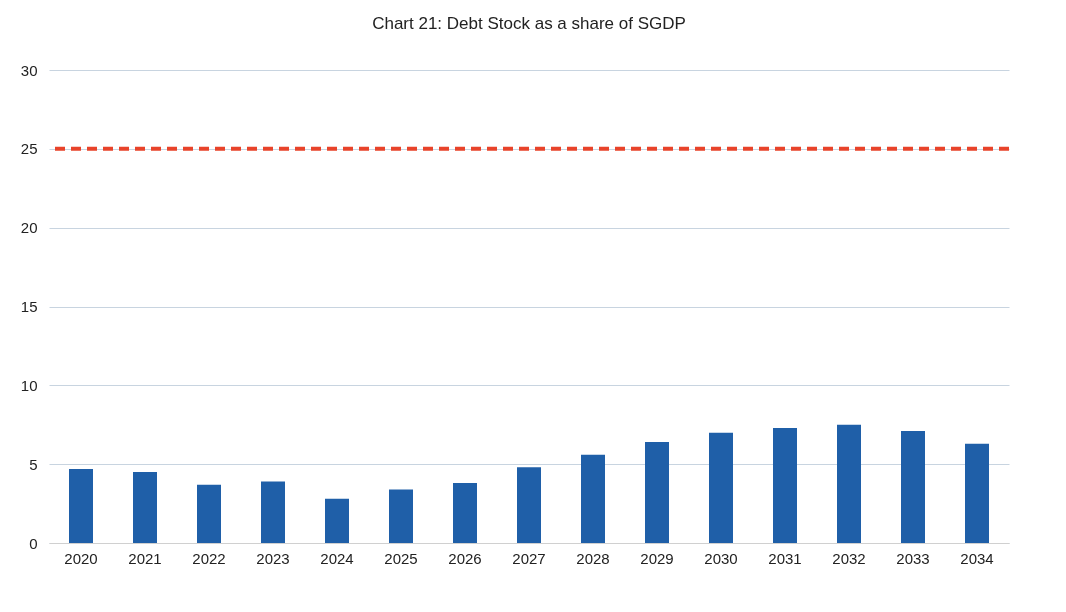 This screenshot has width=1066, height=612. What do you see at coordinates (29, 385) in the screenshot?
I see `y-tick-label: 10` at bounding box center [29, 385].